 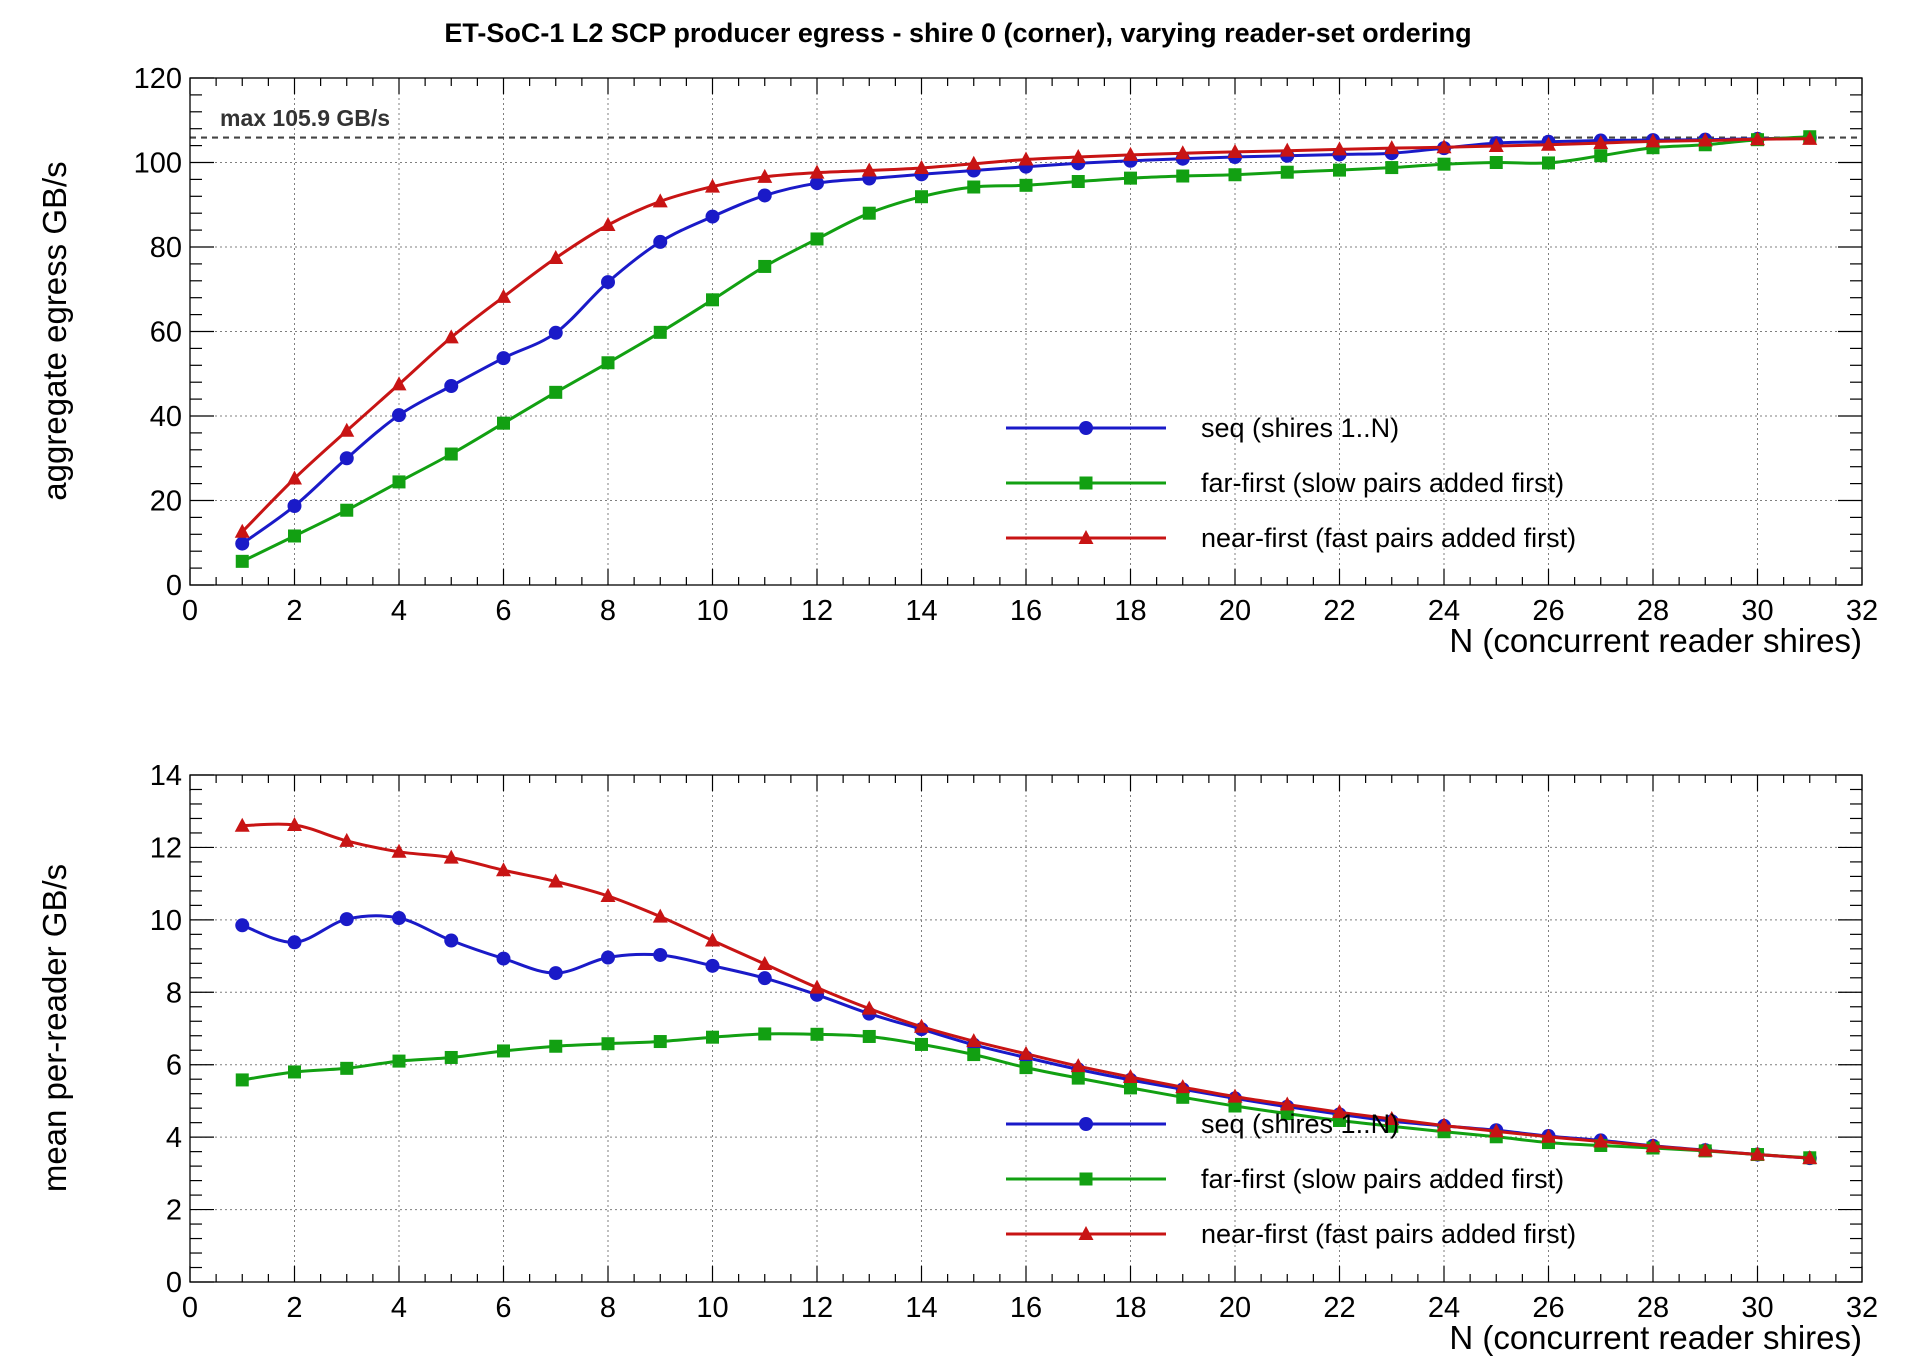 I want to click on y-tick-label: 10, so click(x=166, y=921).